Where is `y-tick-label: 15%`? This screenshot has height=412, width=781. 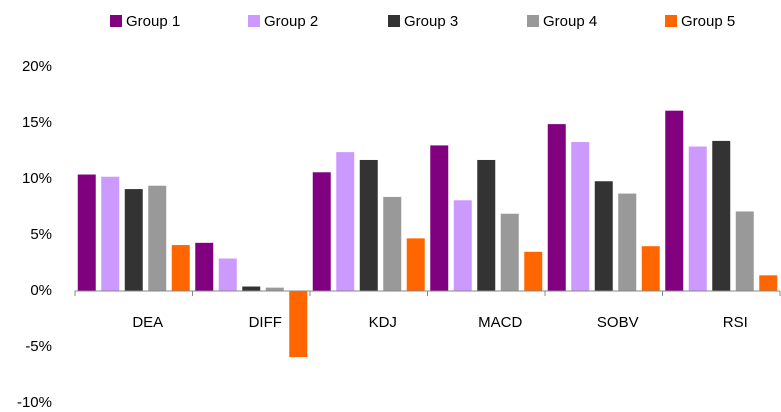 y-tick-label: 15% is located at coordinates (37, 122).